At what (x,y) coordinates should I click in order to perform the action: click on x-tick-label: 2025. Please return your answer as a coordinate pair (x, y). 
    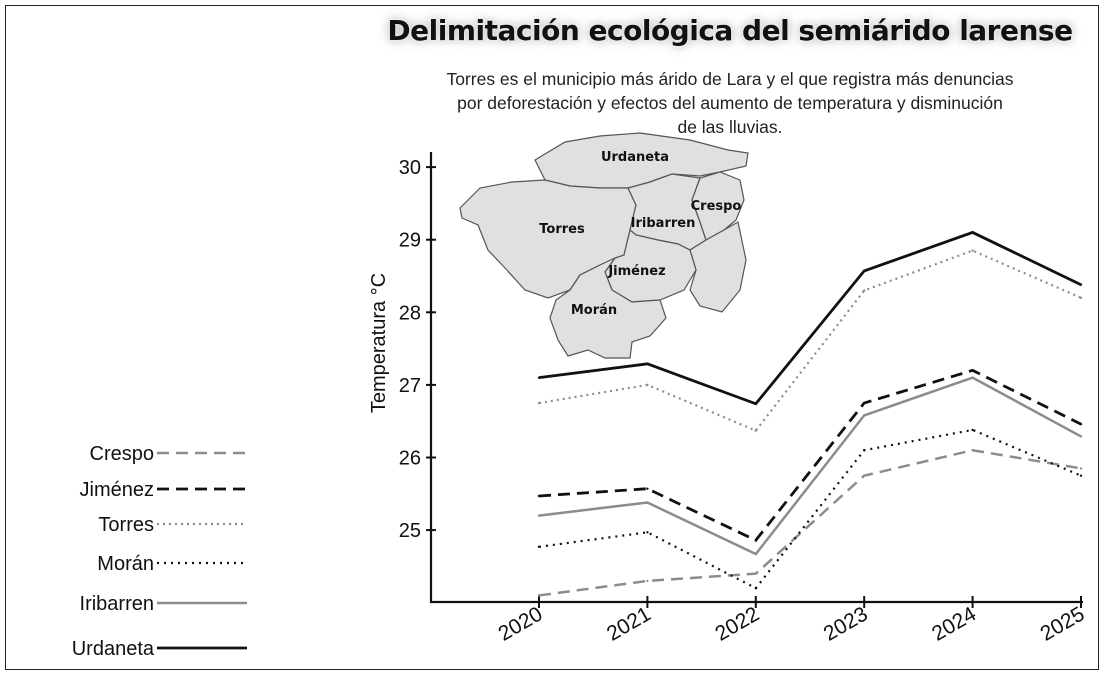
    Looking at the image, I should click on (1063, 623).